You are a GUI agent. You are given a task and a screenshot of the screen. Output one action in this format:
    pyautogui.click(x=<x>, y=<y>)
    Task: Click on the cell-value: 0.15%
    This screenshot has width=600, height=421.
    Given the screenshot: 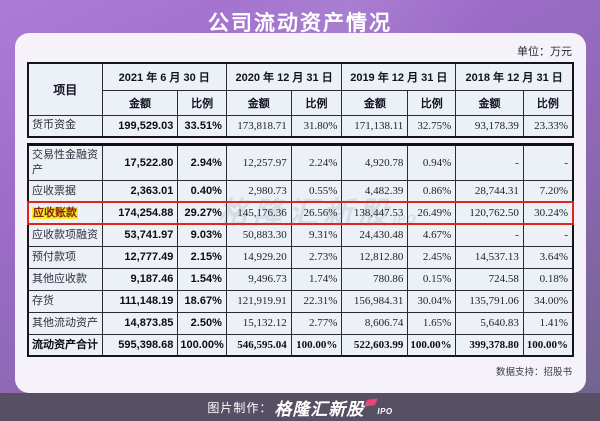 What is the action you would take?
    pyautogui.click(x=432, y=279)
    